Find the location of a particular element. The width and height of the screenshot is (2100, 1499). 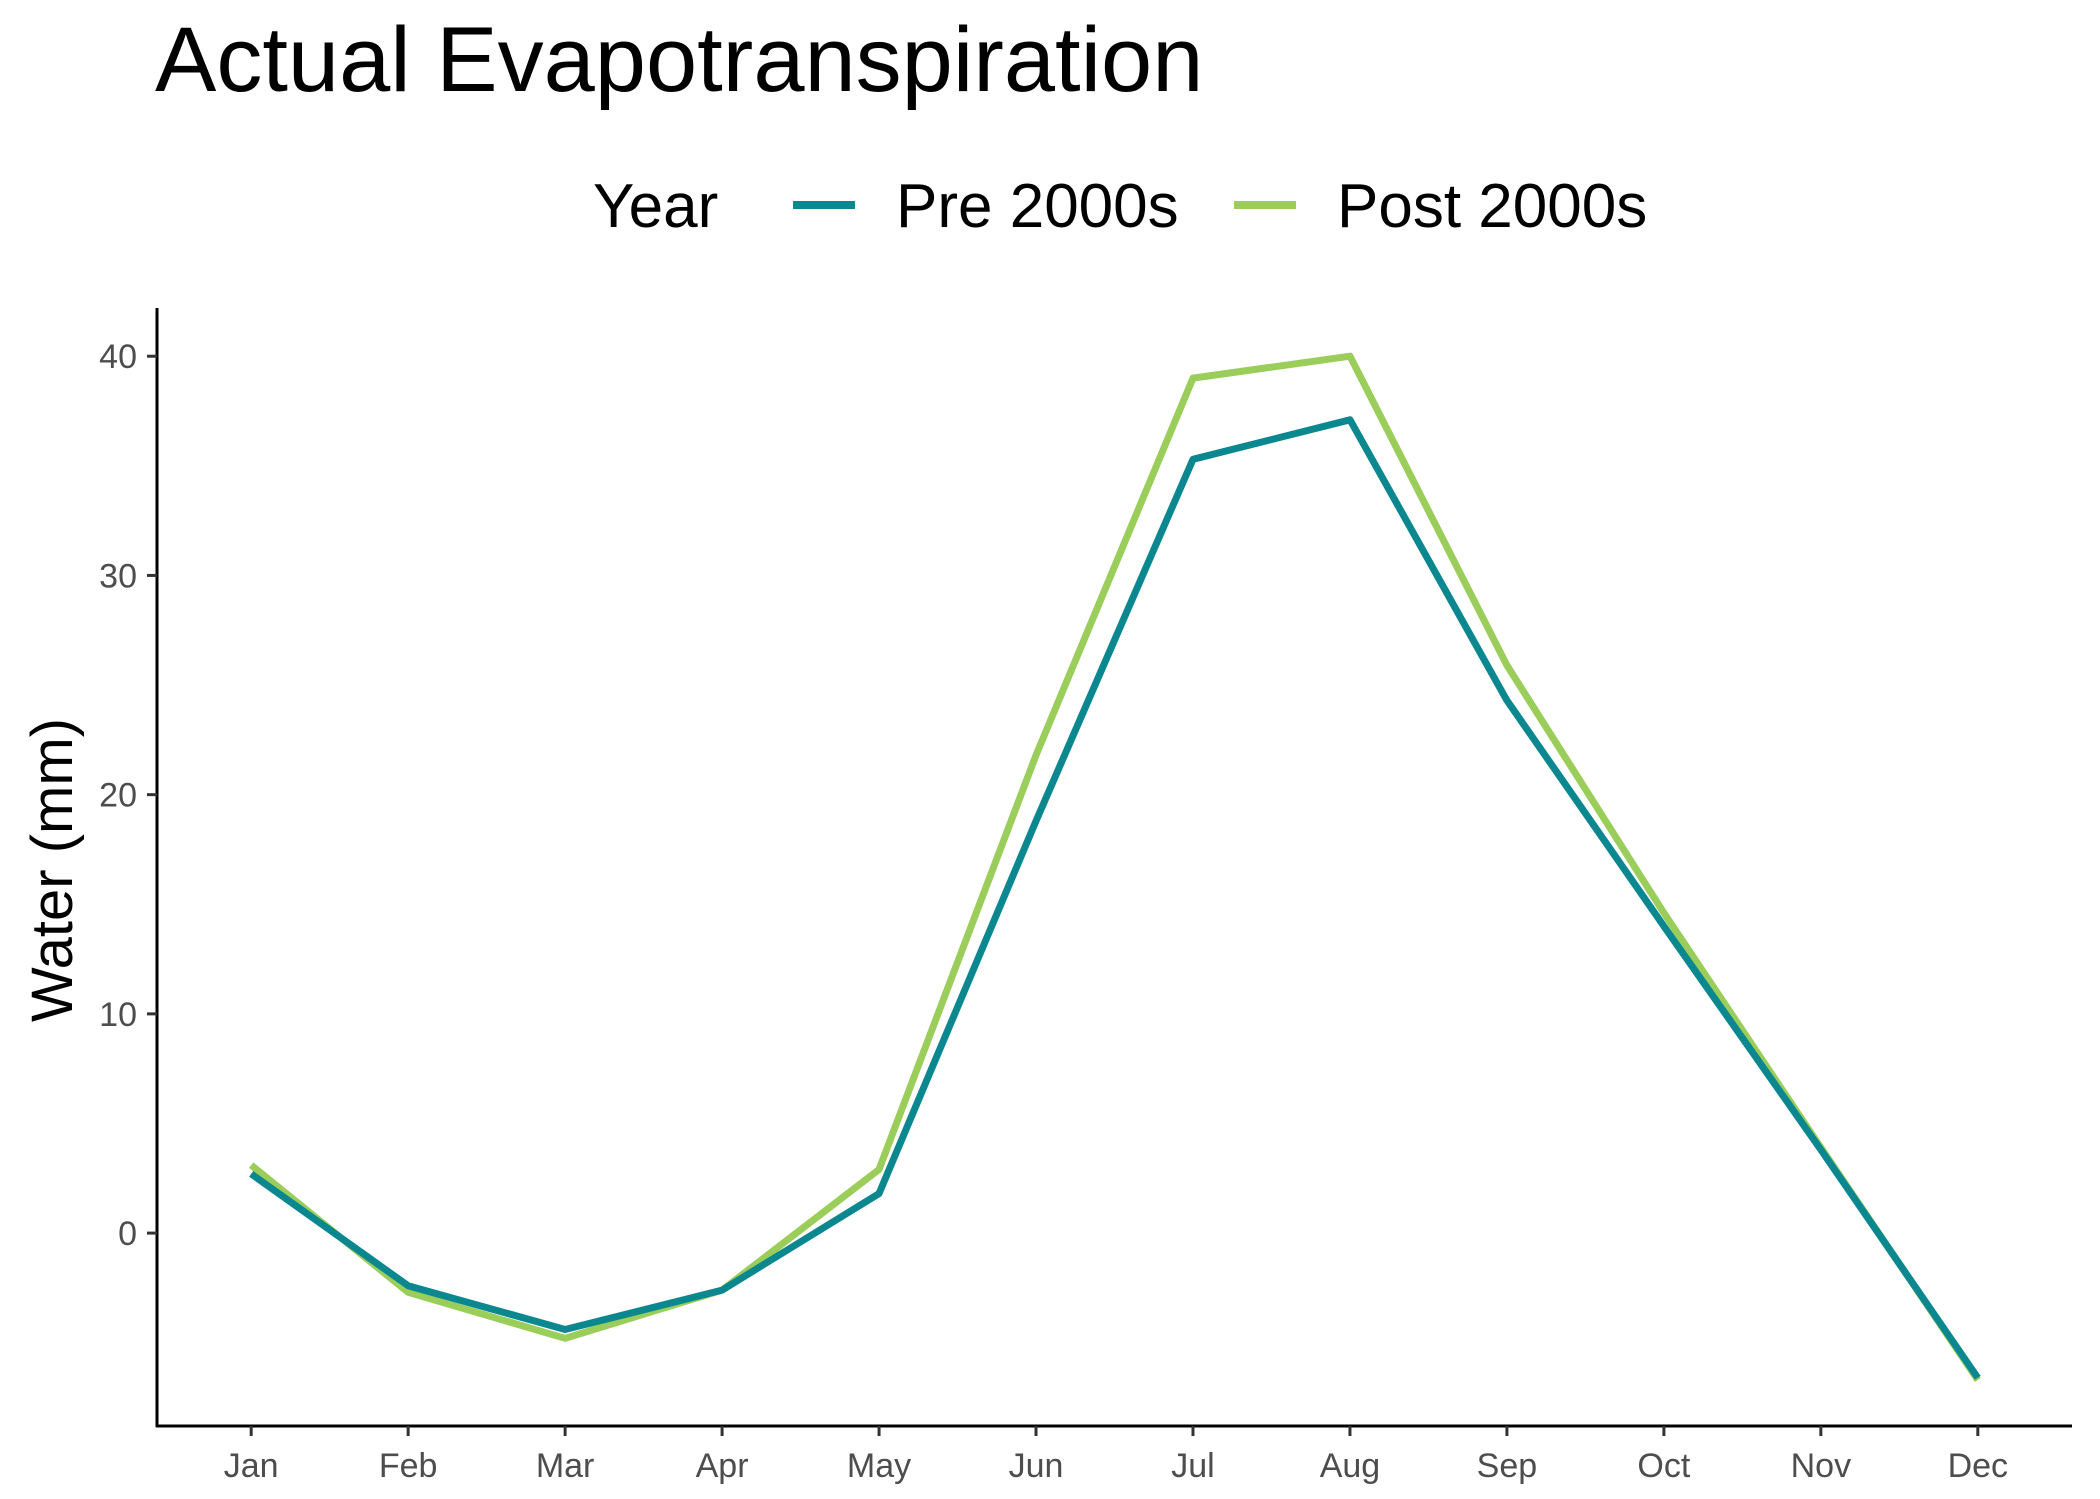

x-tick-label: Jul is located at coordinates (1192, 1466).